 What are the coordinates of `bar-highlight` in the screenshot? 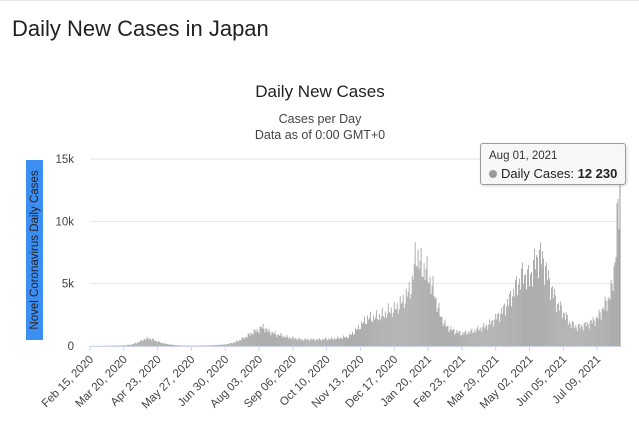 It's located at (620, 269).